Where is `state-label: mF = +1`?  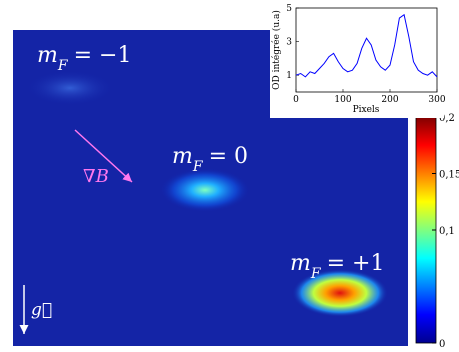 state-label: mF = +1 is located at coordinates (337, 266).